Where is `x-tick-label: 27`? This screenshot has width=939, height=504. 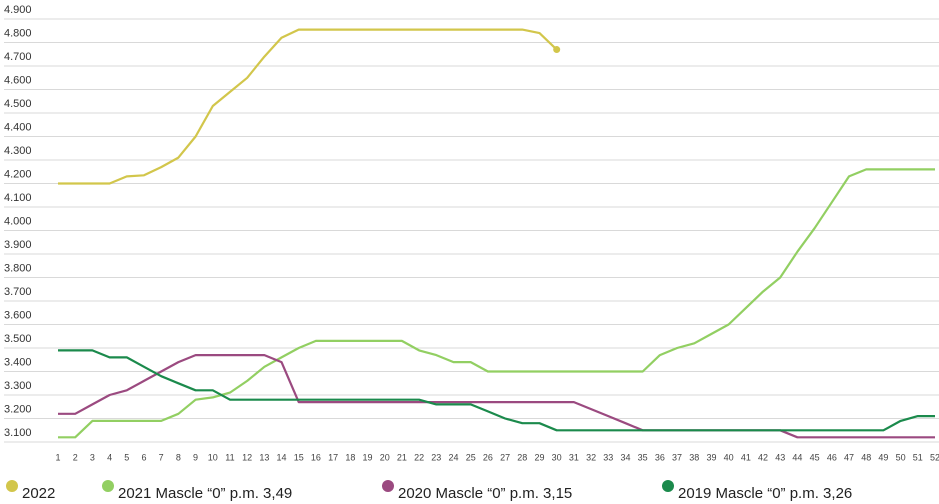
x-tick-label: 27 is located at coordinates (505, 457).